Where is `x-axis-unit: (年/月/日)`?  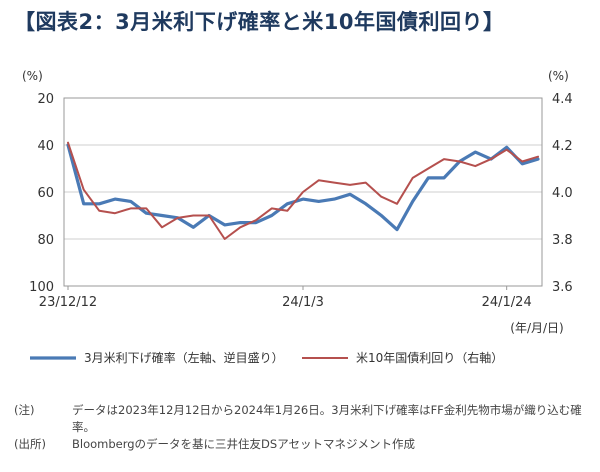
x-axis-unit: (年/月/日) is located at coordinates (536, 328).